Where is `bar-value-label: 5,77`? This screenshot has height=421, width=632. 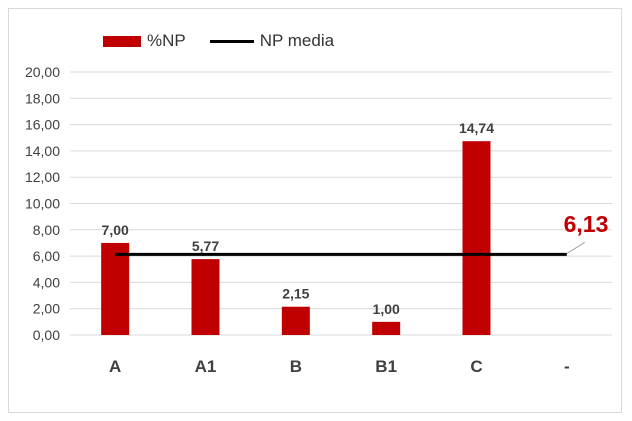 bar-value-label: 5,77 is located at coordinates (205, 246).